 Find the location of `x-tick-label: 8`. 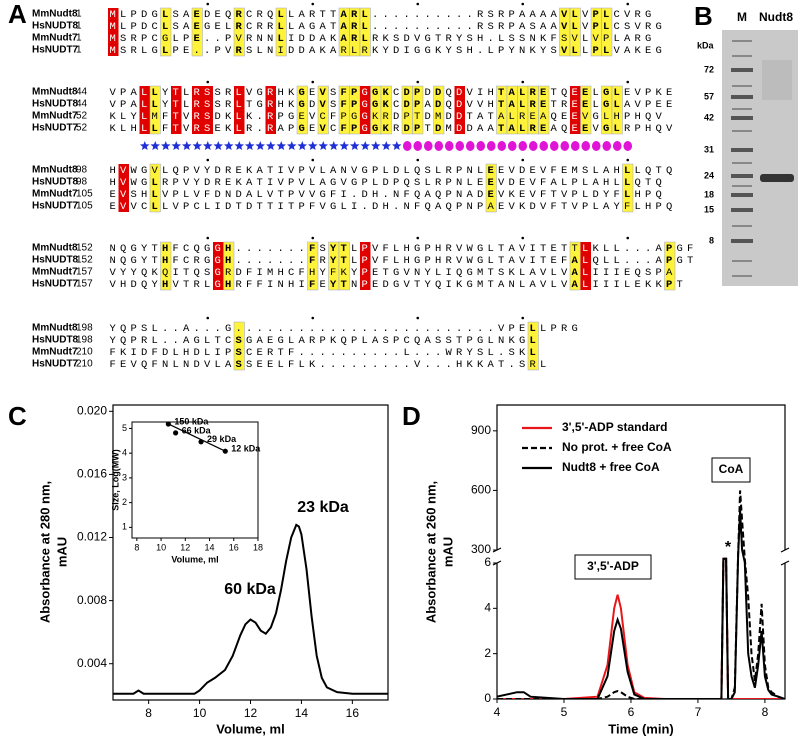

x-tick-label: 8 is located at coordinates (765, 712).